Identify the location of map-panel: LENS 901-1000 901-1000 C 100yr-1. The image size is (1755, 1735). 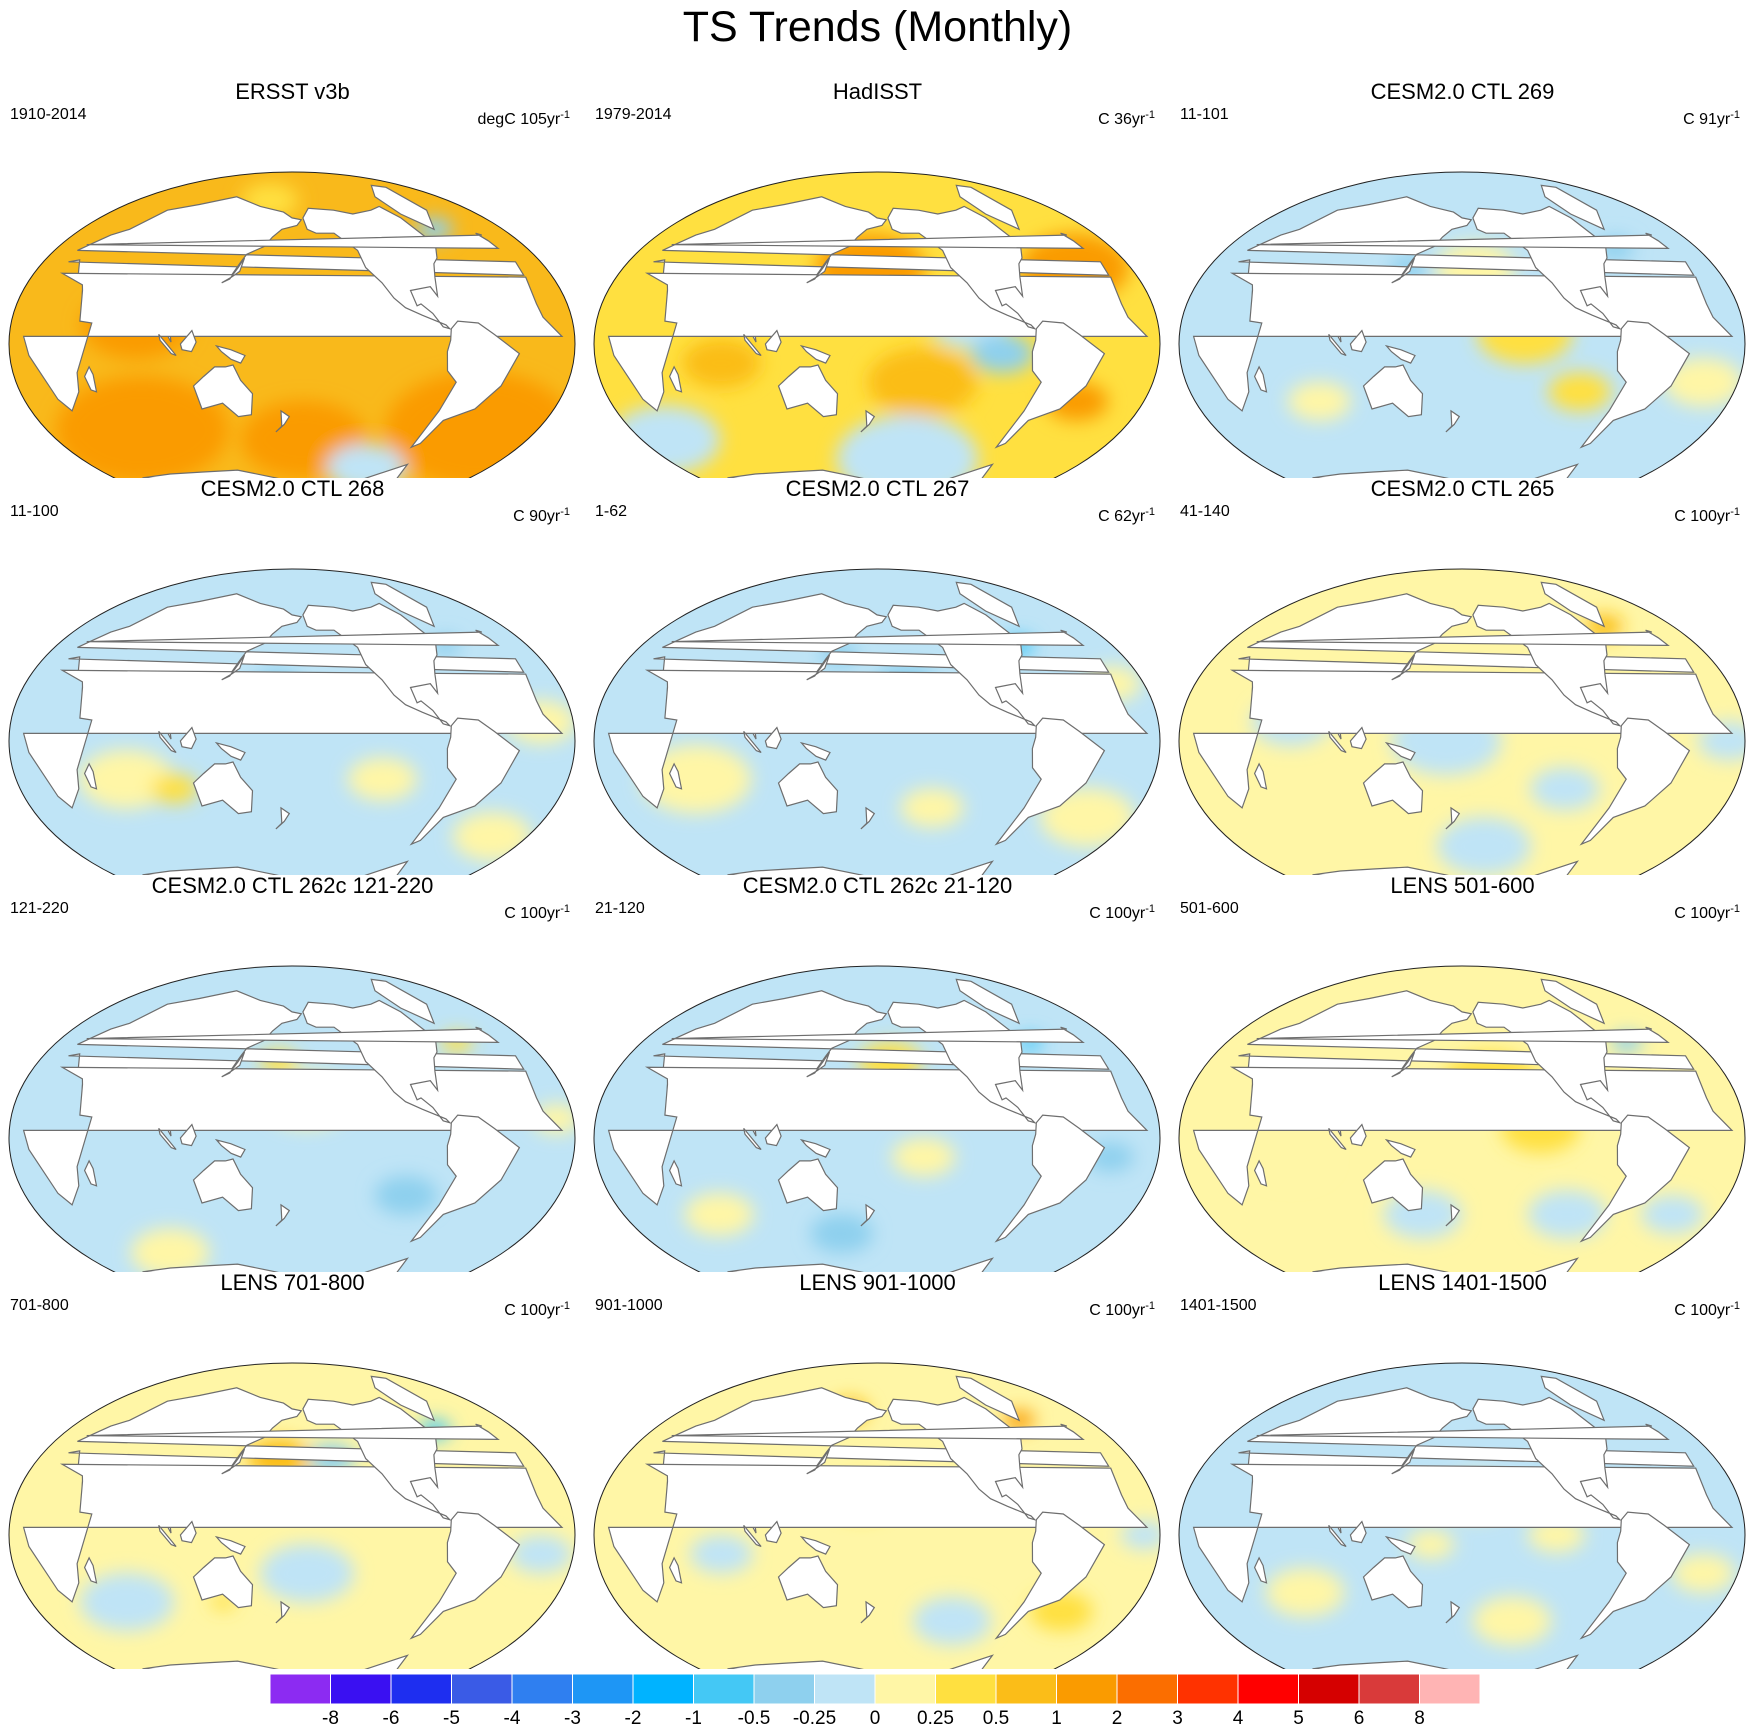
(877, 1469).